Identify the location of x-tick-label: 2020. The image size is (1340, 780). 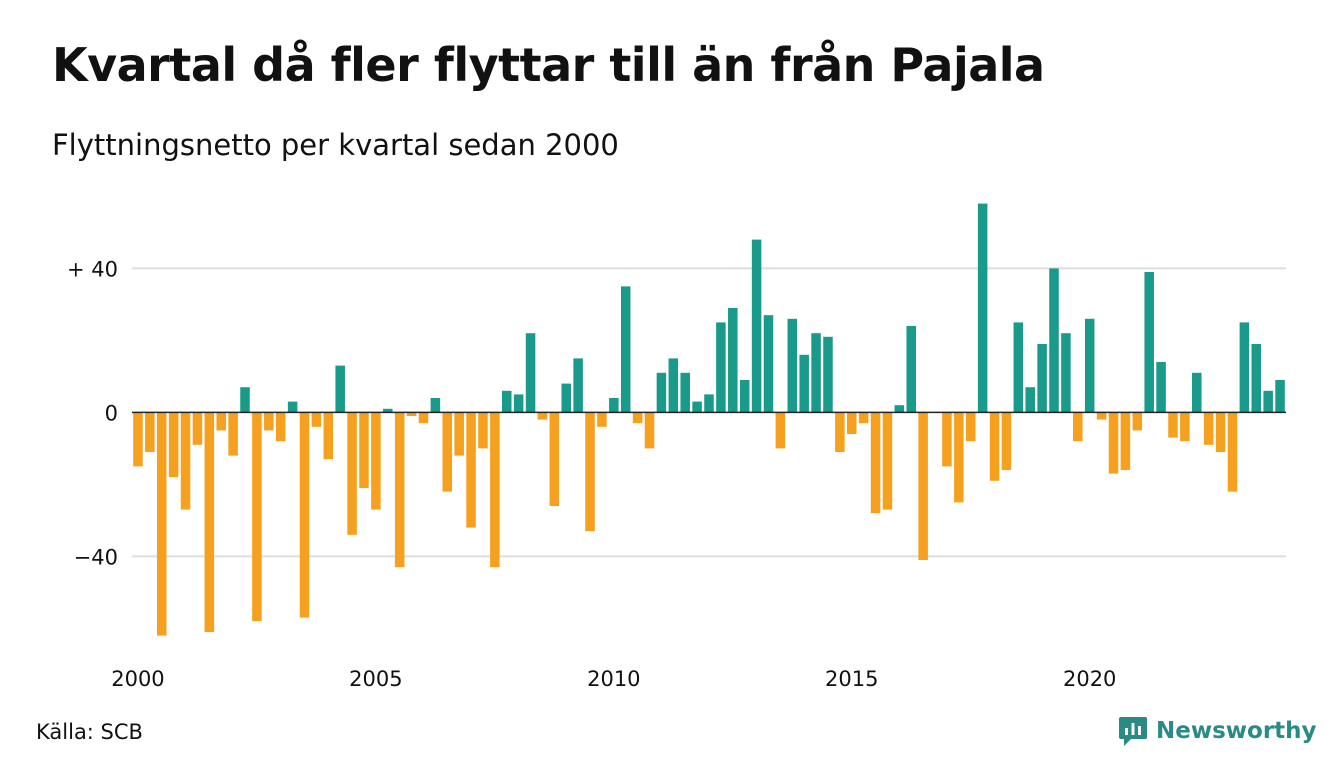
(1089, 679).